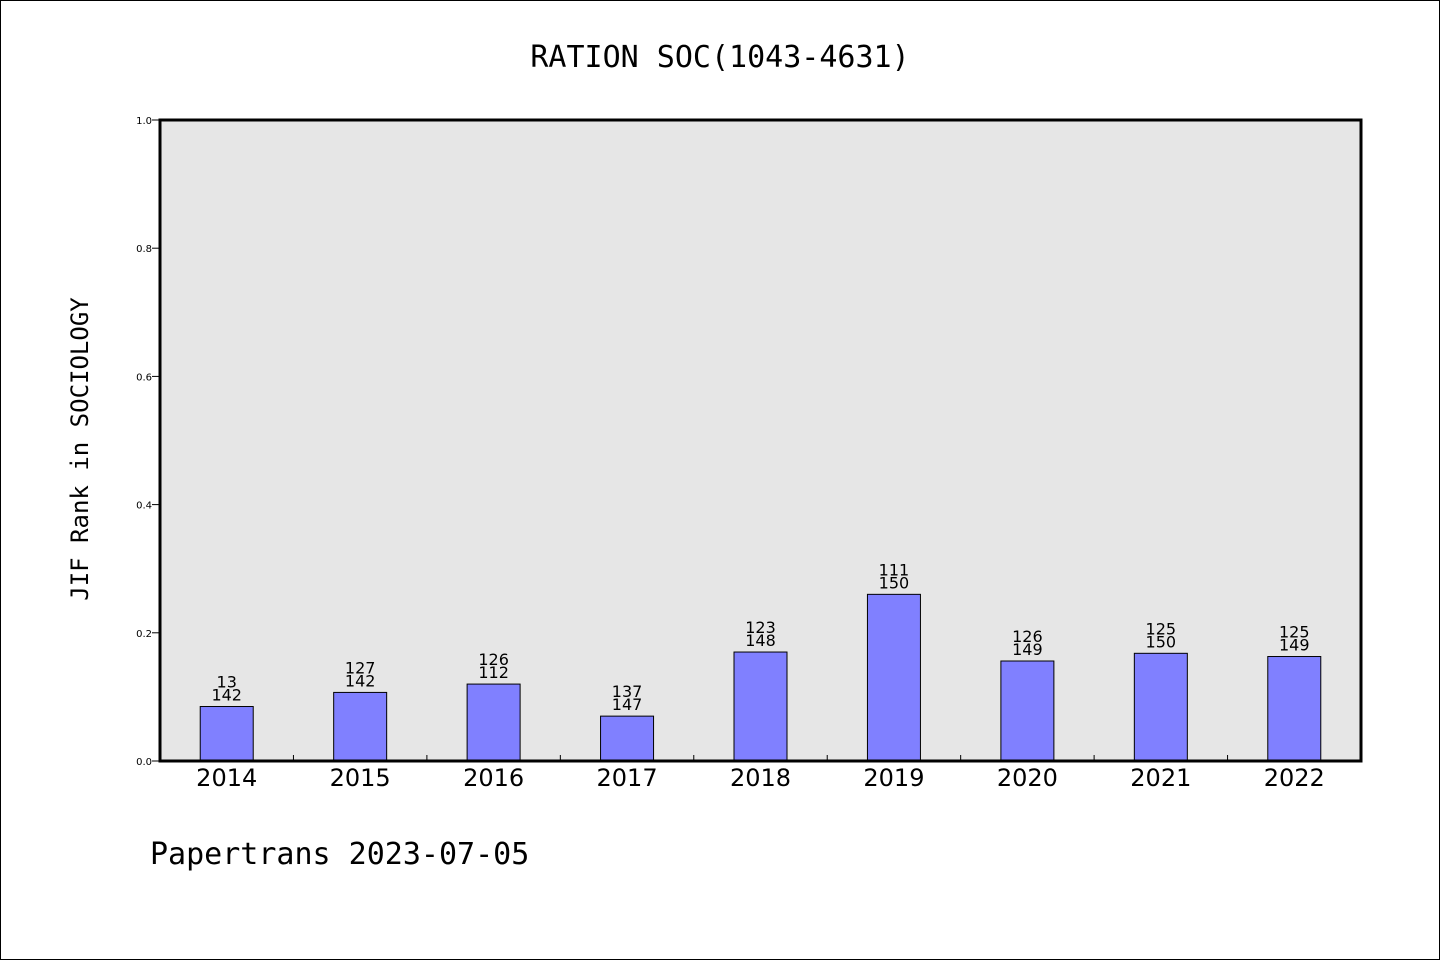  I want to click on bar-2015, so click(360, 726).